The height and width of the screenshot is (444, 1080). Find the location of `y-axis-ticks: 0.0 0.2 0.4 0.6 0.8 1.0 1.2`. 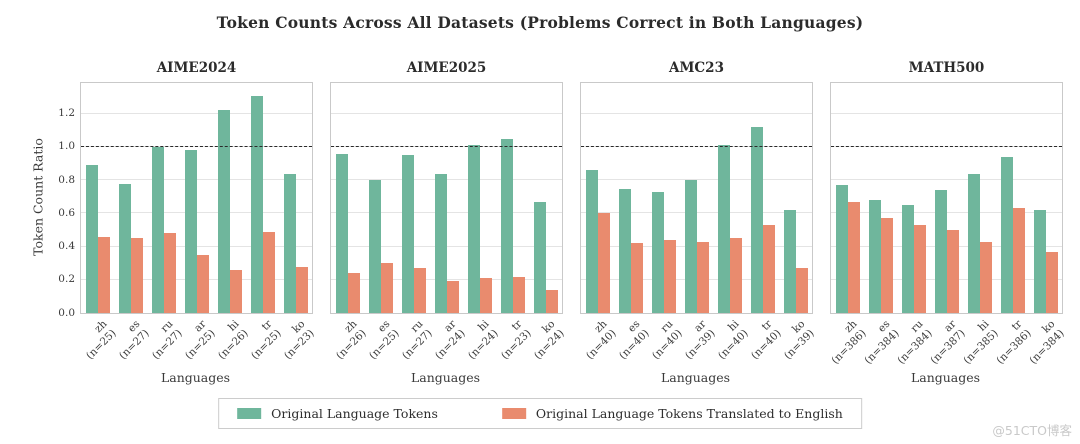

y-axis-ticks: 0.0 0.2 0.4 0.6 0.8 1.0 1.2 is located at coordinates (66, 199).